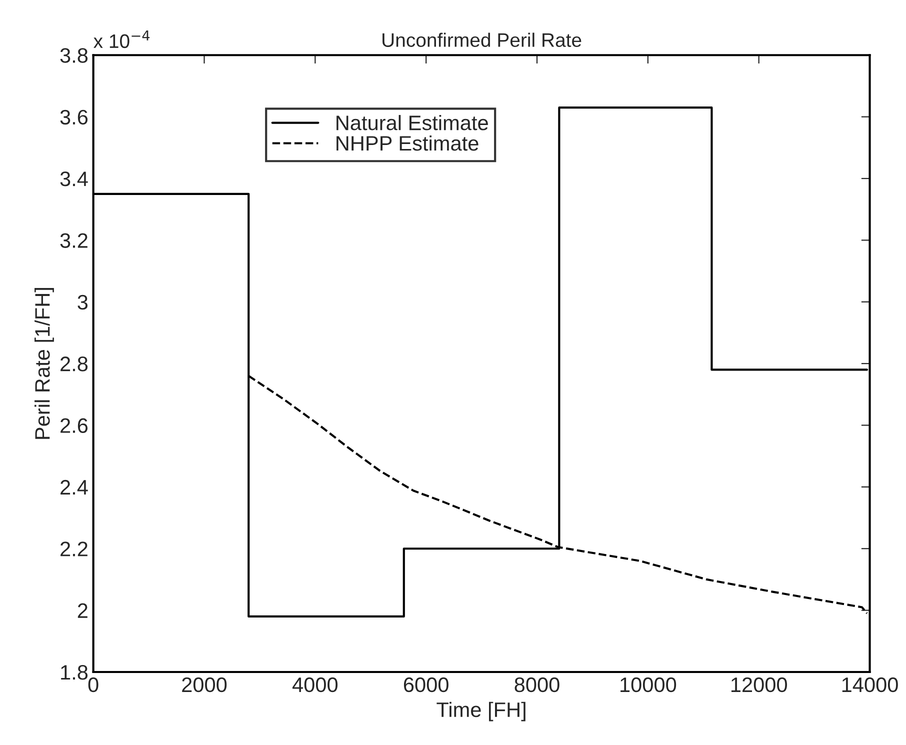 The height and width of the screenshot is (745, 906). Describe the element at coordinates (74, 549) in the screenshot. I see `y-tick-label: 2.2` at that location.